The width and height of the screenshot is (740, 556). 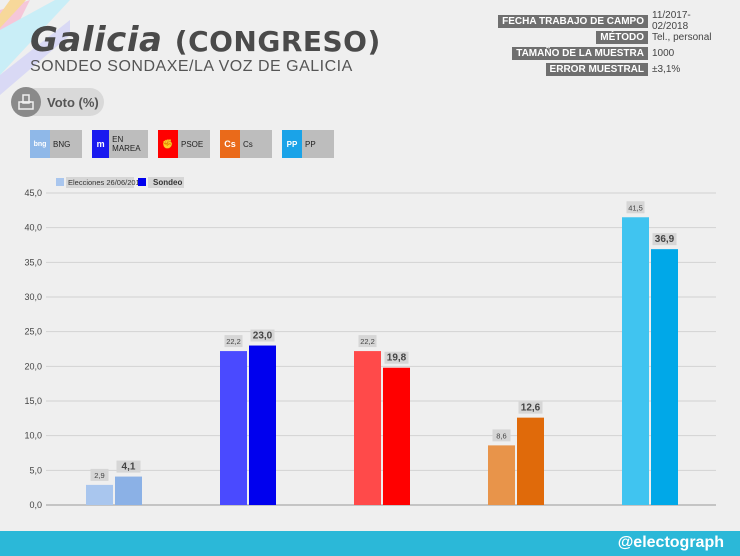 I want to click on legend-label-sondeo: Sondeo, so click(x=167, y=182).